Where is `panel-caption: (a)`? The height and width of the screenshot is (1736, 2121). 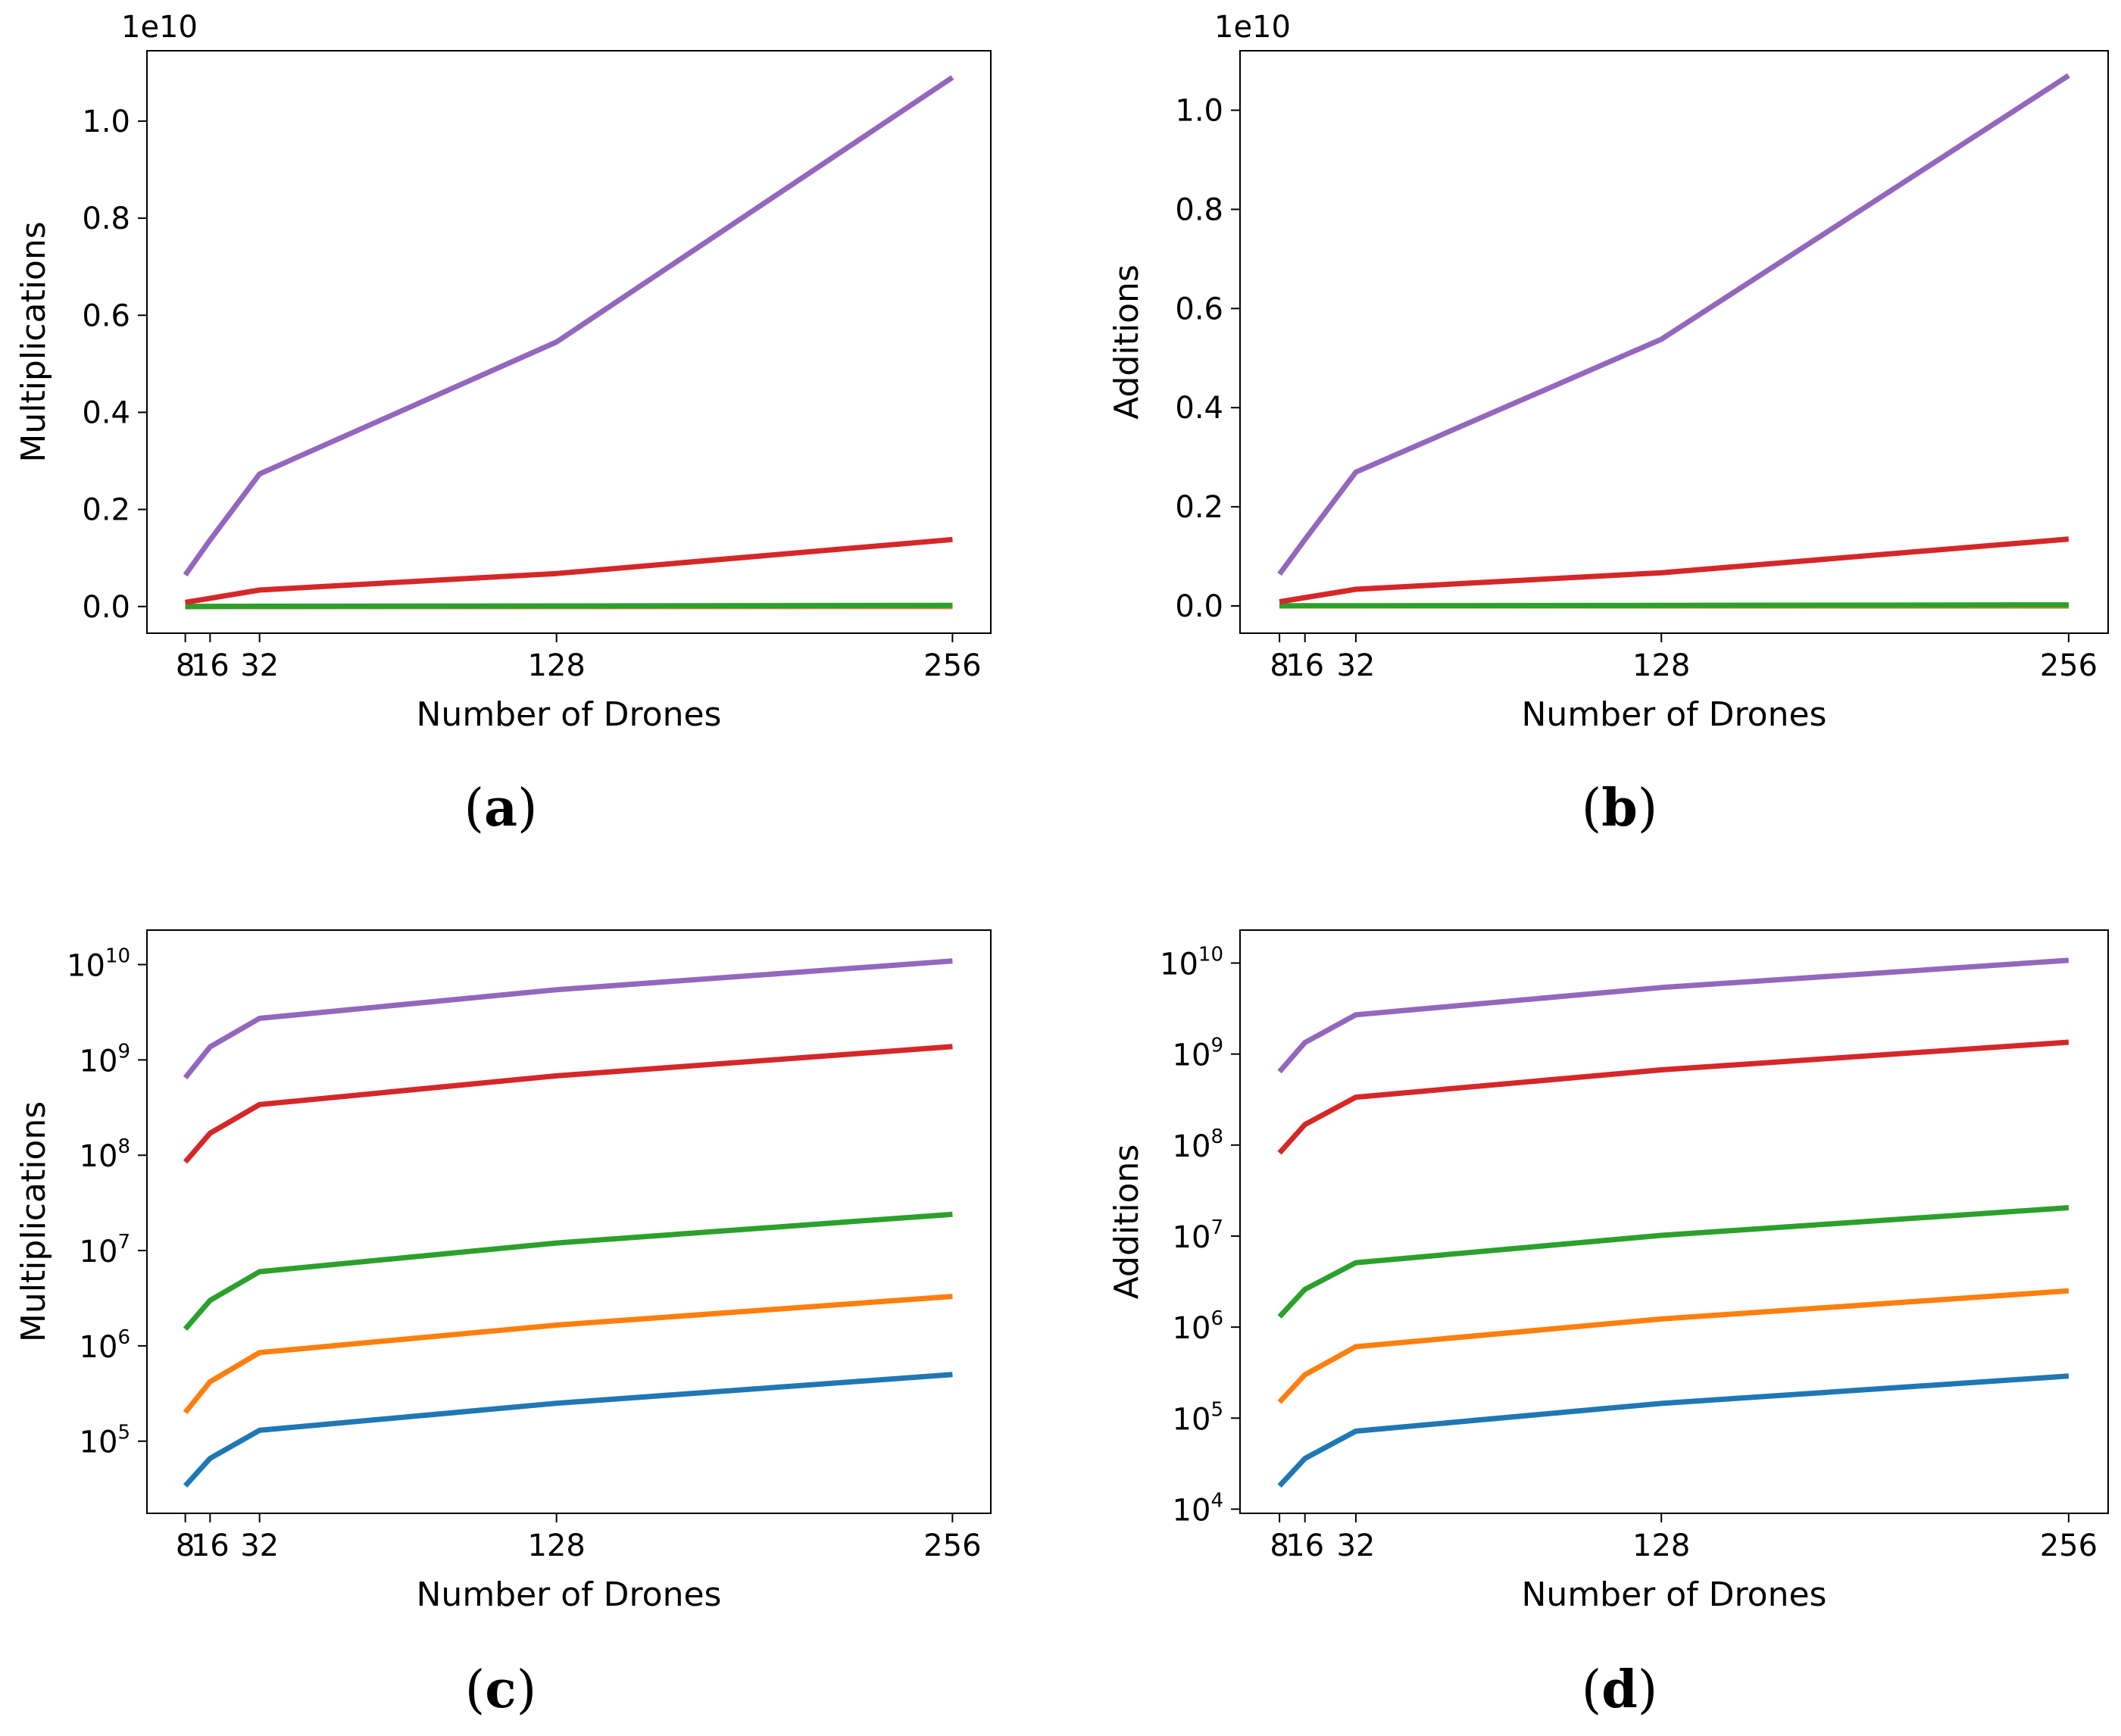 panel-caption: (a) is located at coordinates (500, 808).